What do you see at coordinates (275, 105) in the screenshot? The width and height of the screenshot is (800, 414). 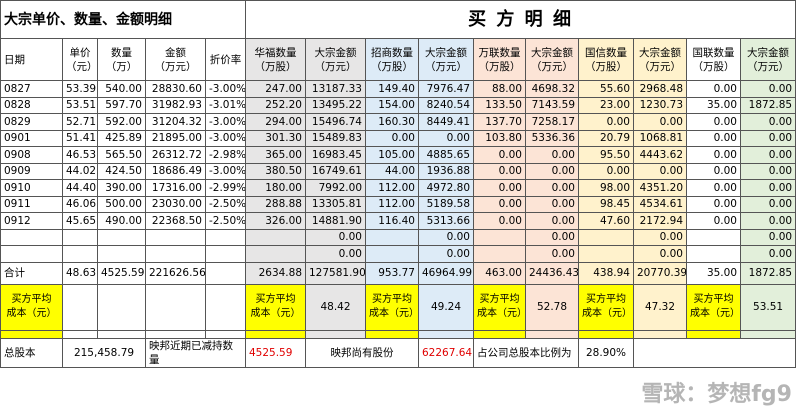 I see `cell: 252.20` at bounding box center [275, 105].